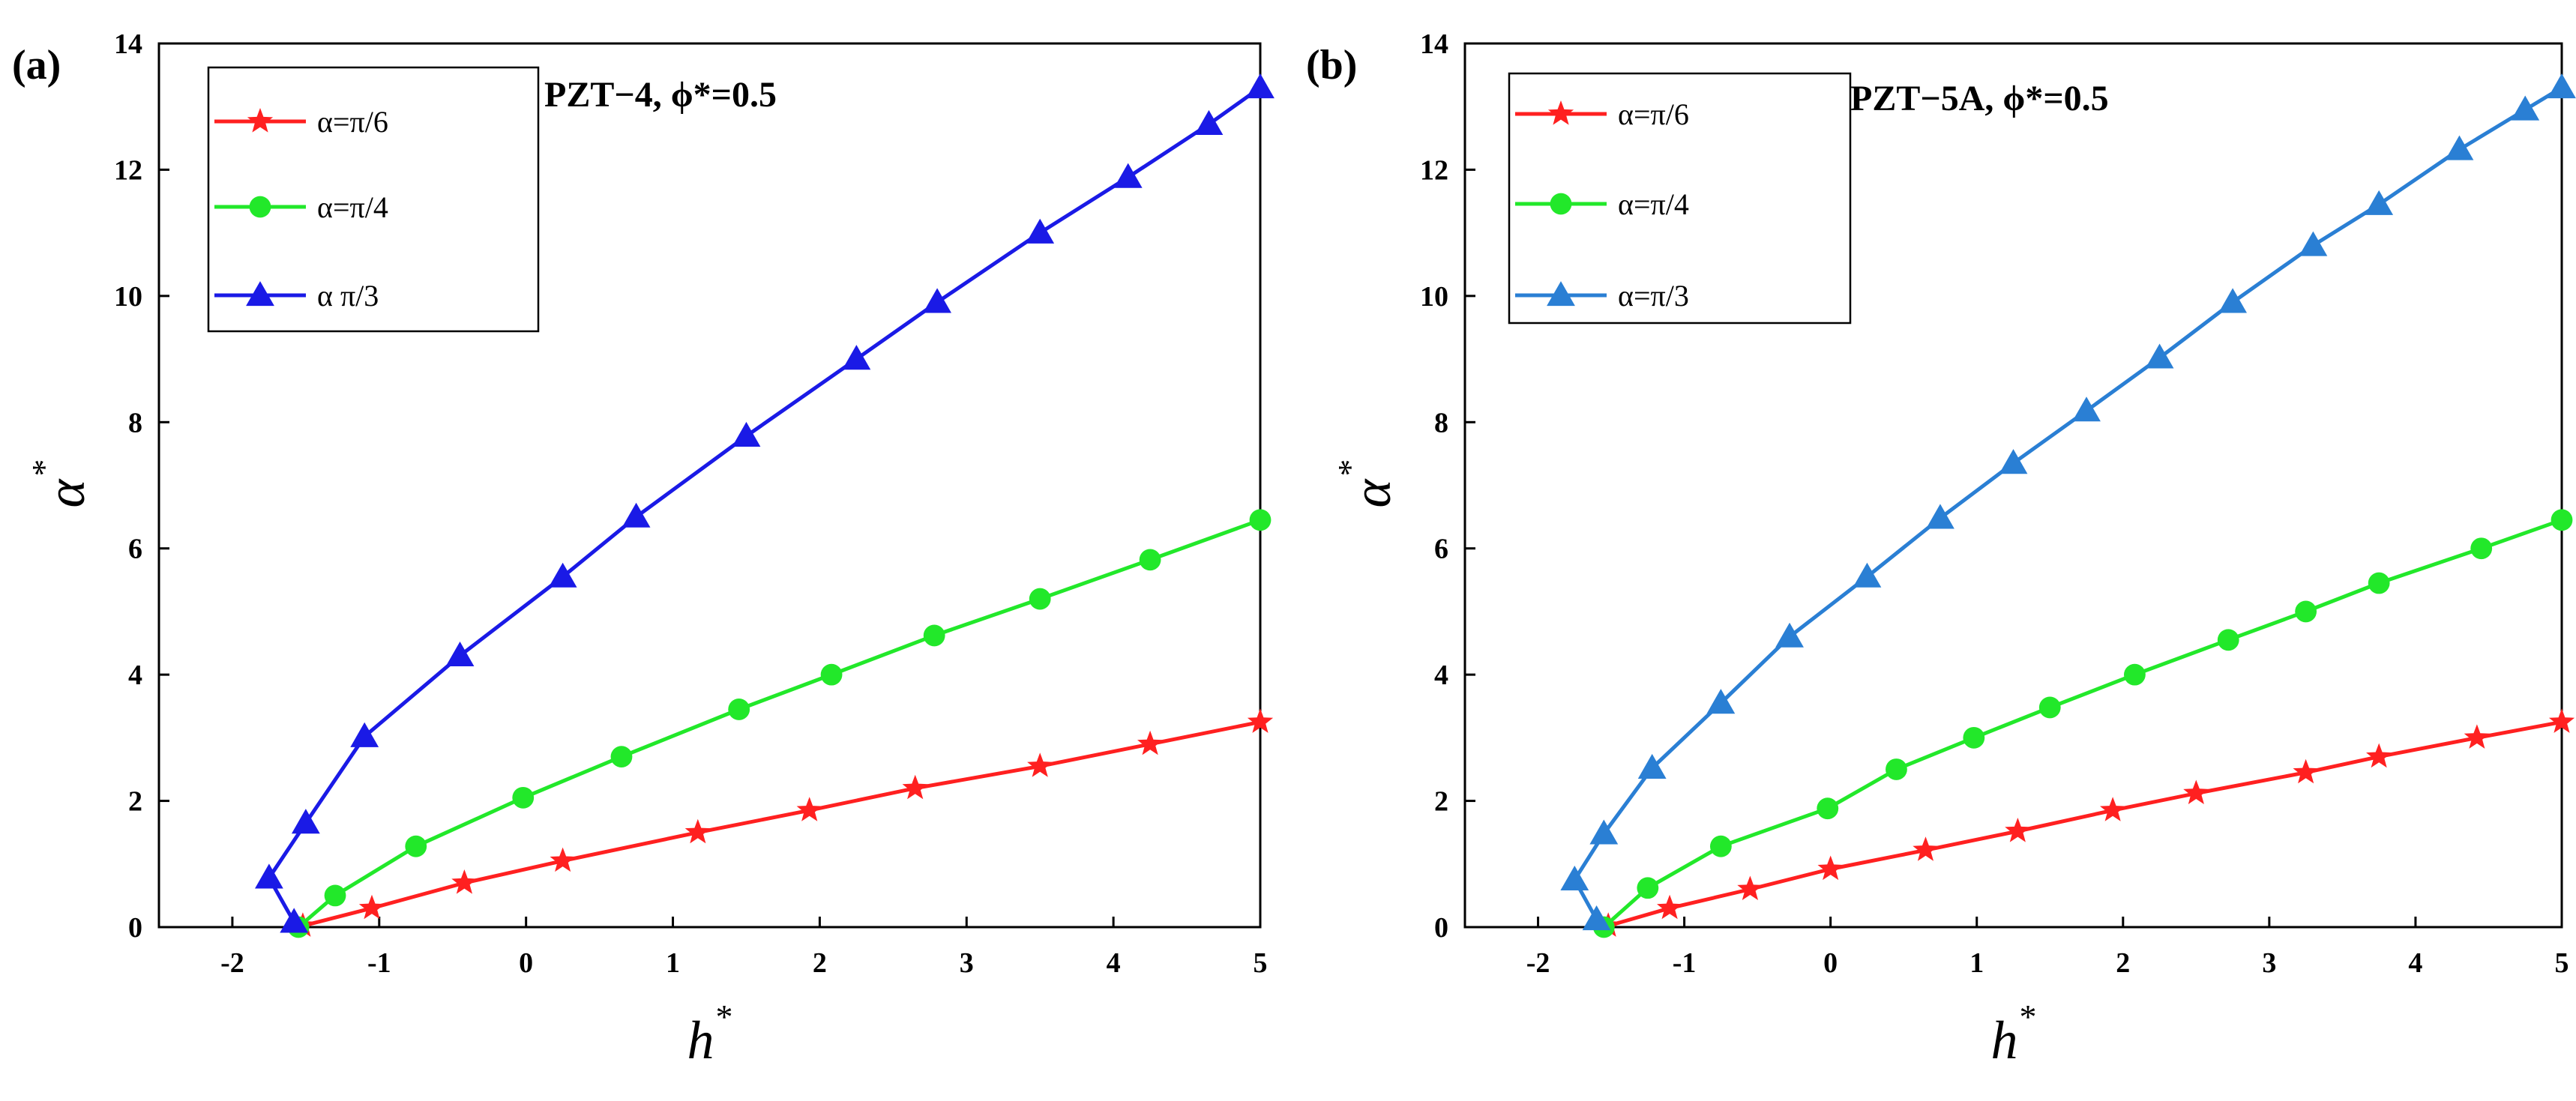  Describe the element at coordinates (66, 494) in the screenshot. I see `y-axis-title-text: α` at that location.